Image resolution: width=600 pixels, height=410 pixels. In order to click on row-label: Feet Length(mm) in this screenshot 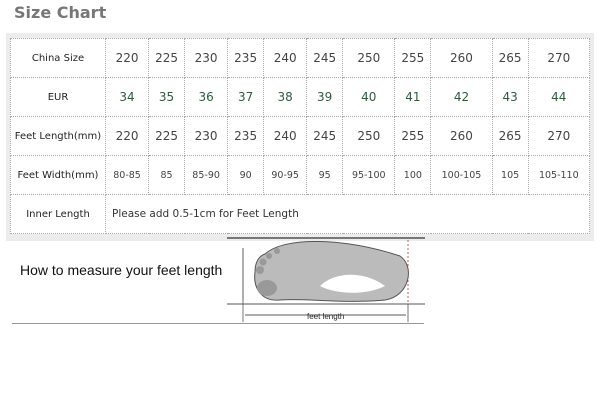, I will do `click(58, 136)`.